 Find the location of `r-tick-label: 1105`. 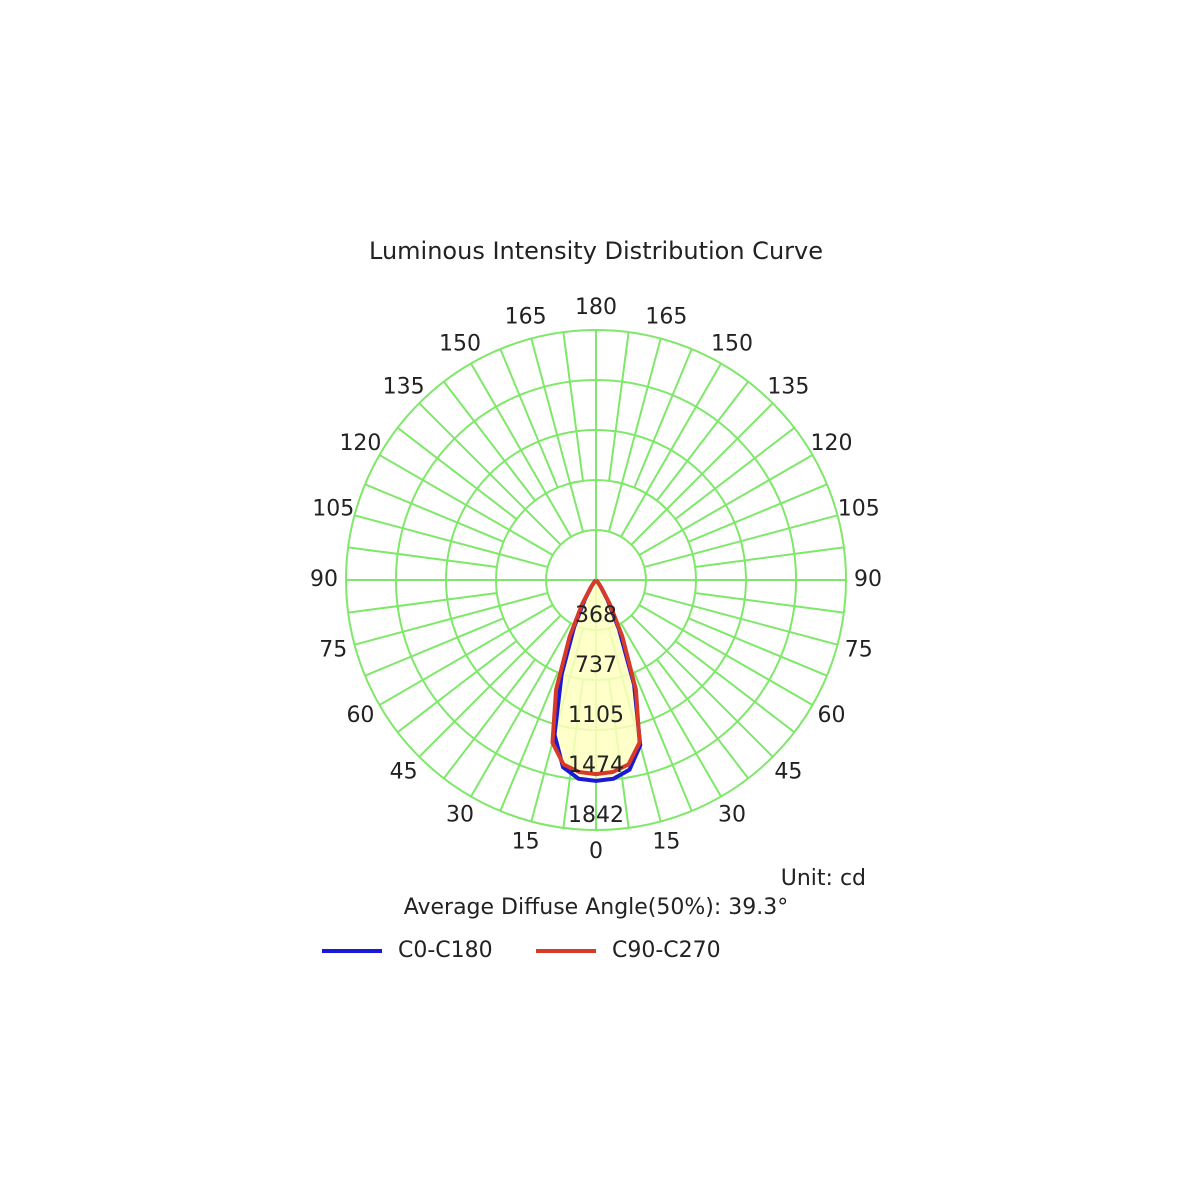

r-tick-label: 1105 is located at coordinates (596, 715).